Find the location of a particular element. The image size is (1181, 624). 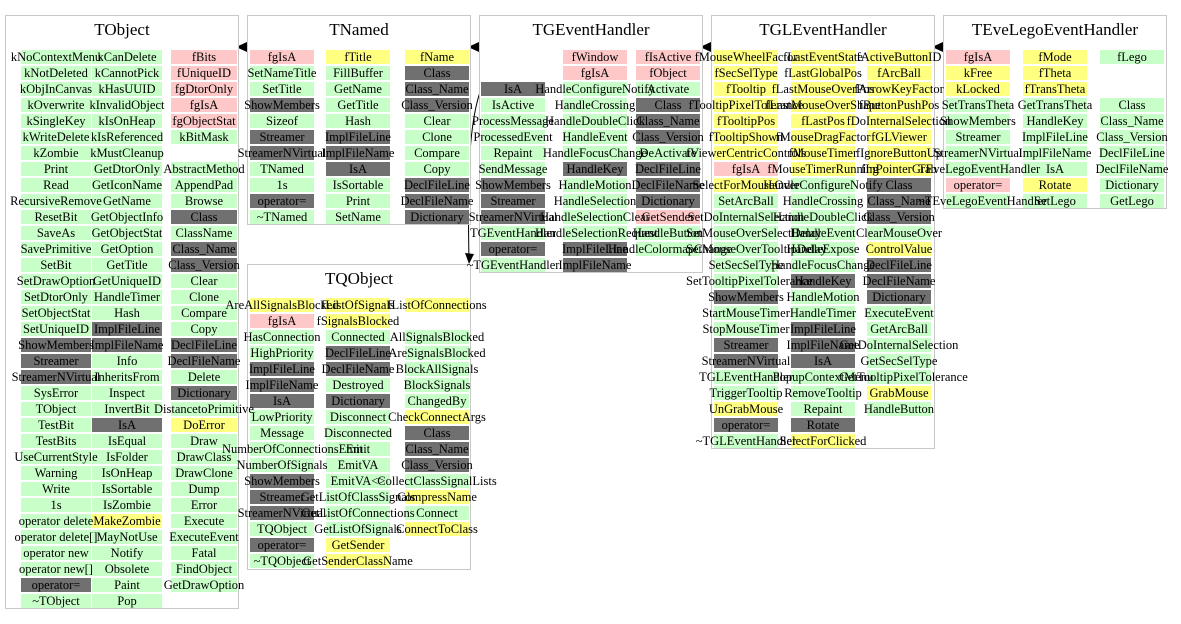

member-name: HandleKey is located at coordinates (1055, 121).